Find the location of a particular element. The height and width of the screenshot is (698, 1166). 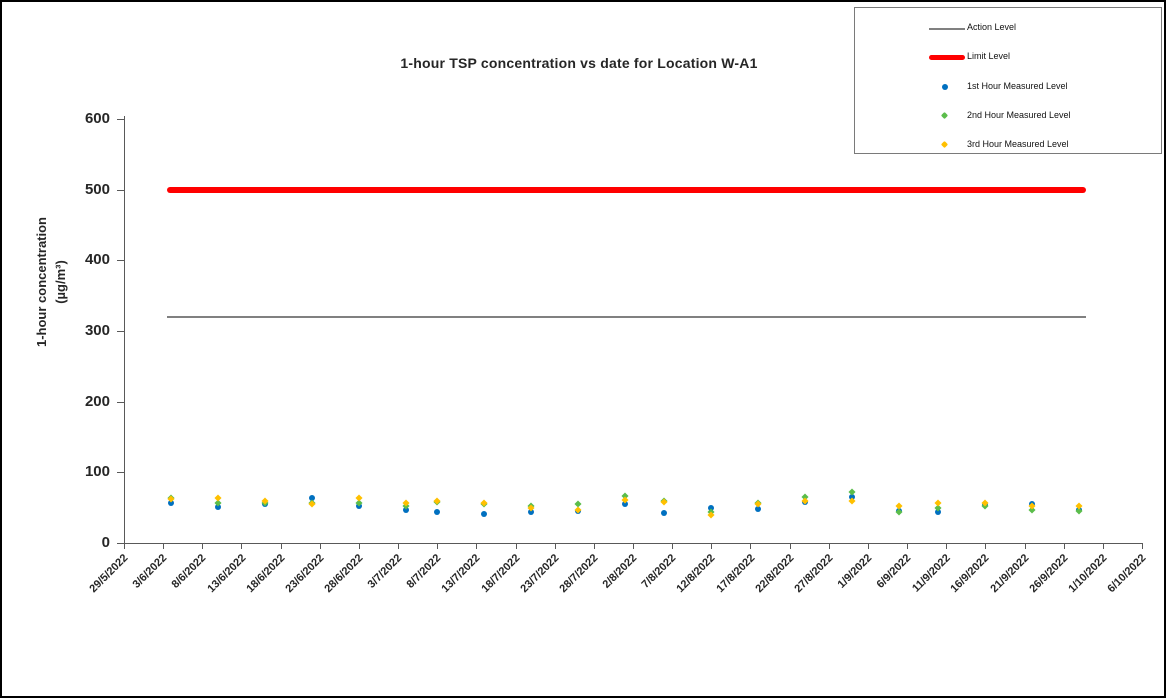

x-axis-tick-label: 29/5/2022 is located at coordinates (109, 574).